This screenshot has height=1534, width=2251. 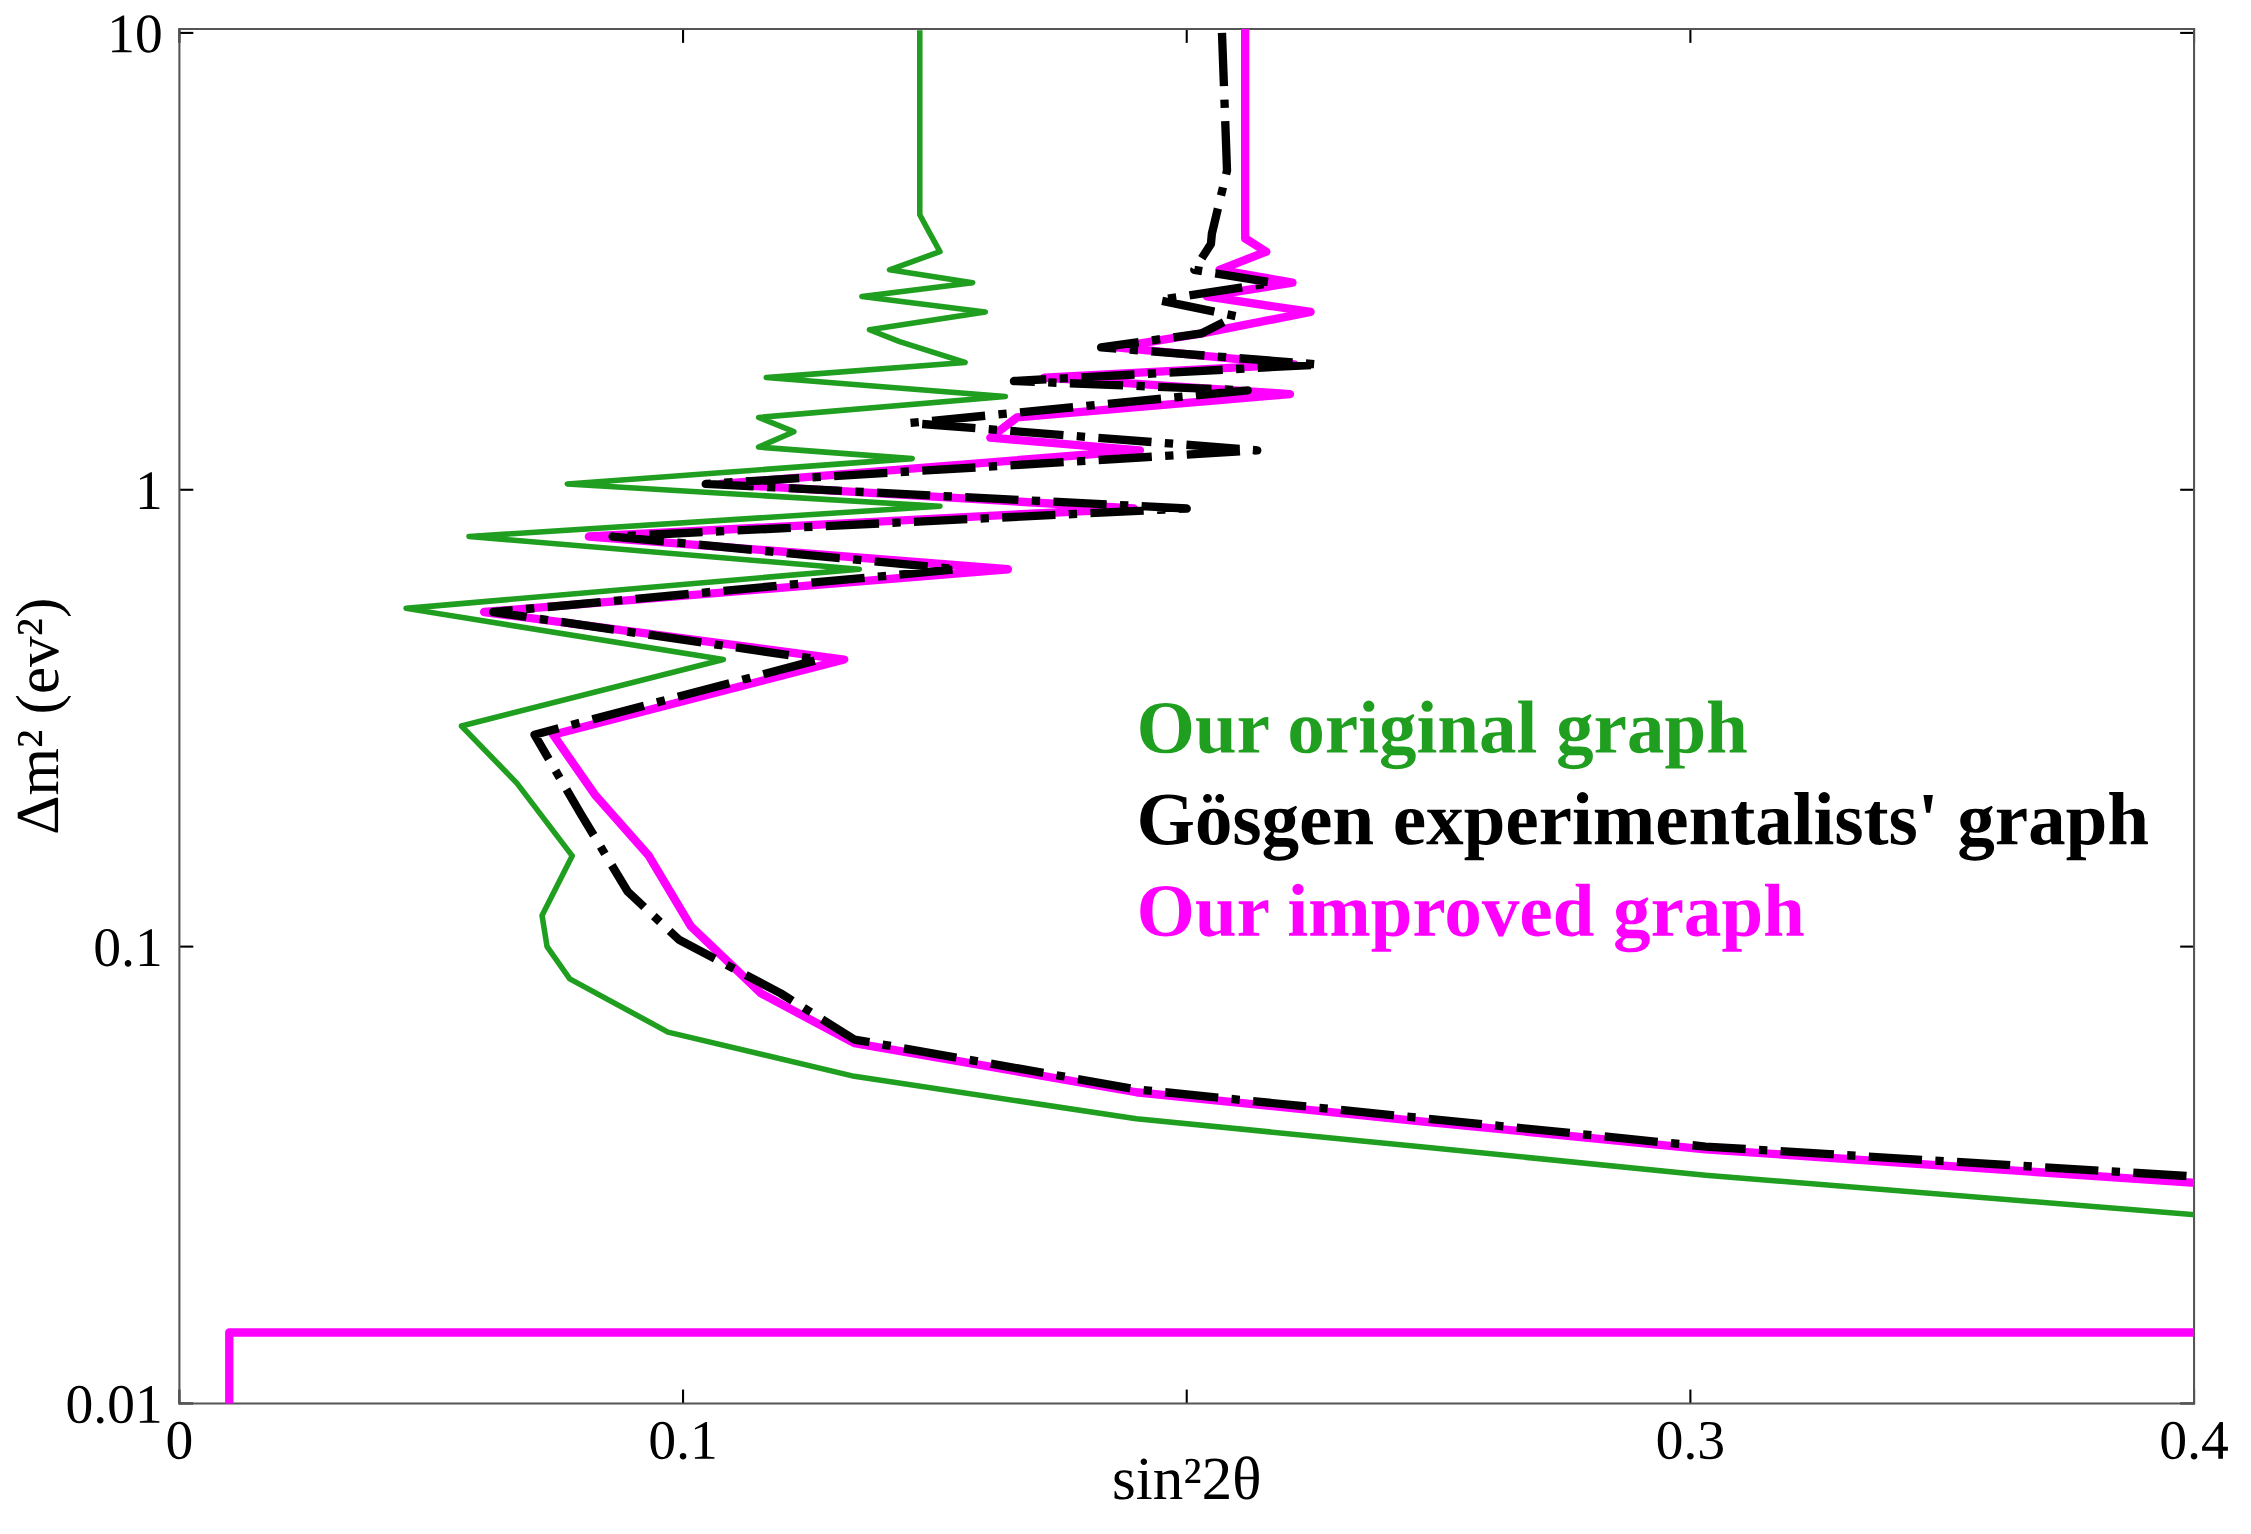 I want to click on y-tick-label: 0.1, so click(x=127, y=947).